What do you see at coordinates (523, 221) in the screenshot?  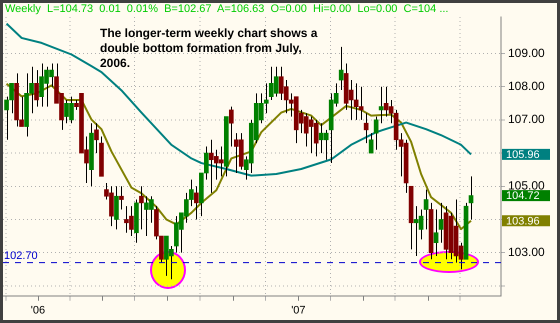 I see `text: 103.96` at bounding box center [523, 221].